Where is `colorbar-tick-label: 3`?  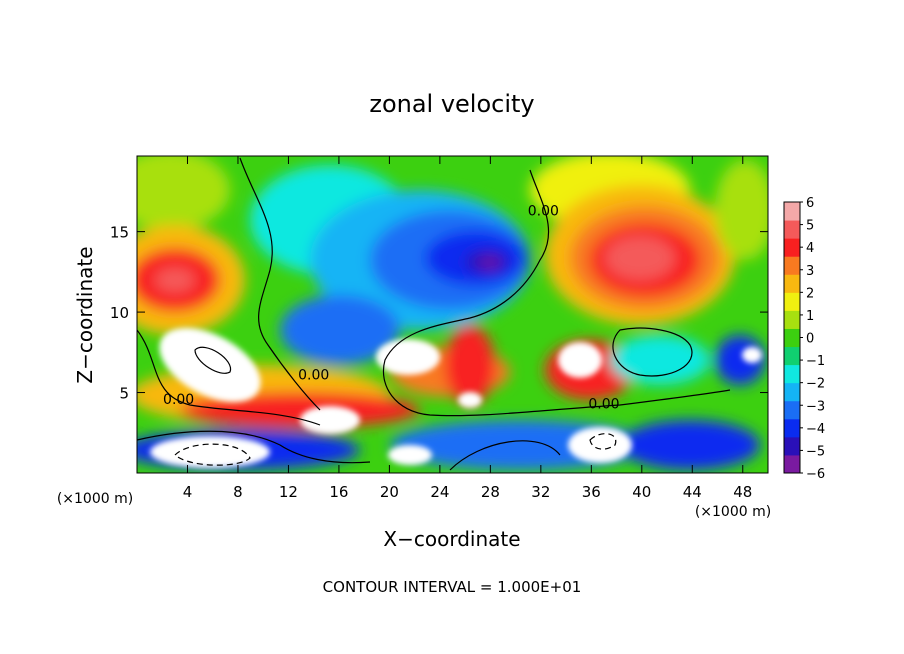 colorbar-tick-label: 3 is located at coordinates (810, 271).